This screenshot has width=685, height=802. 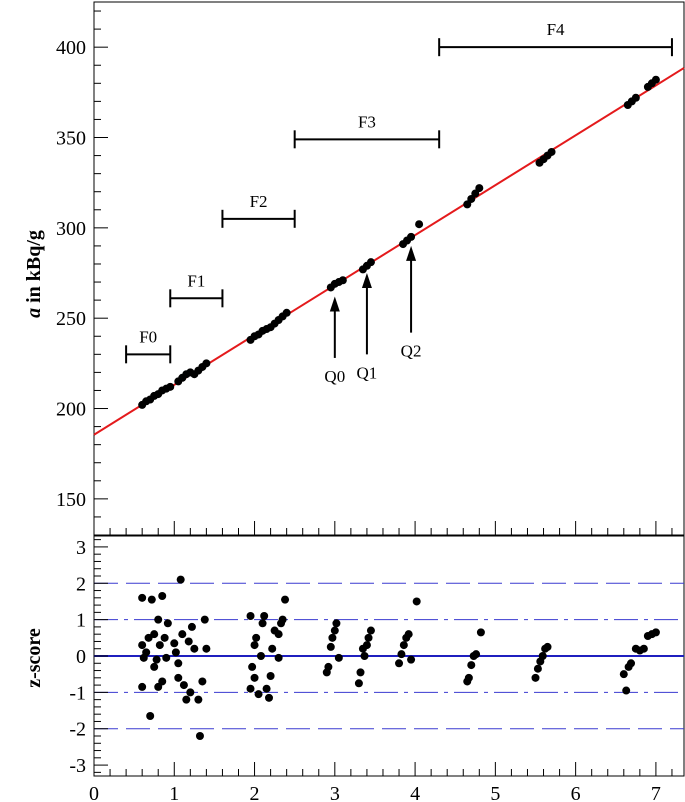 I want to click on bottom-x-tick-label: 2, so click(x=255, y=792).